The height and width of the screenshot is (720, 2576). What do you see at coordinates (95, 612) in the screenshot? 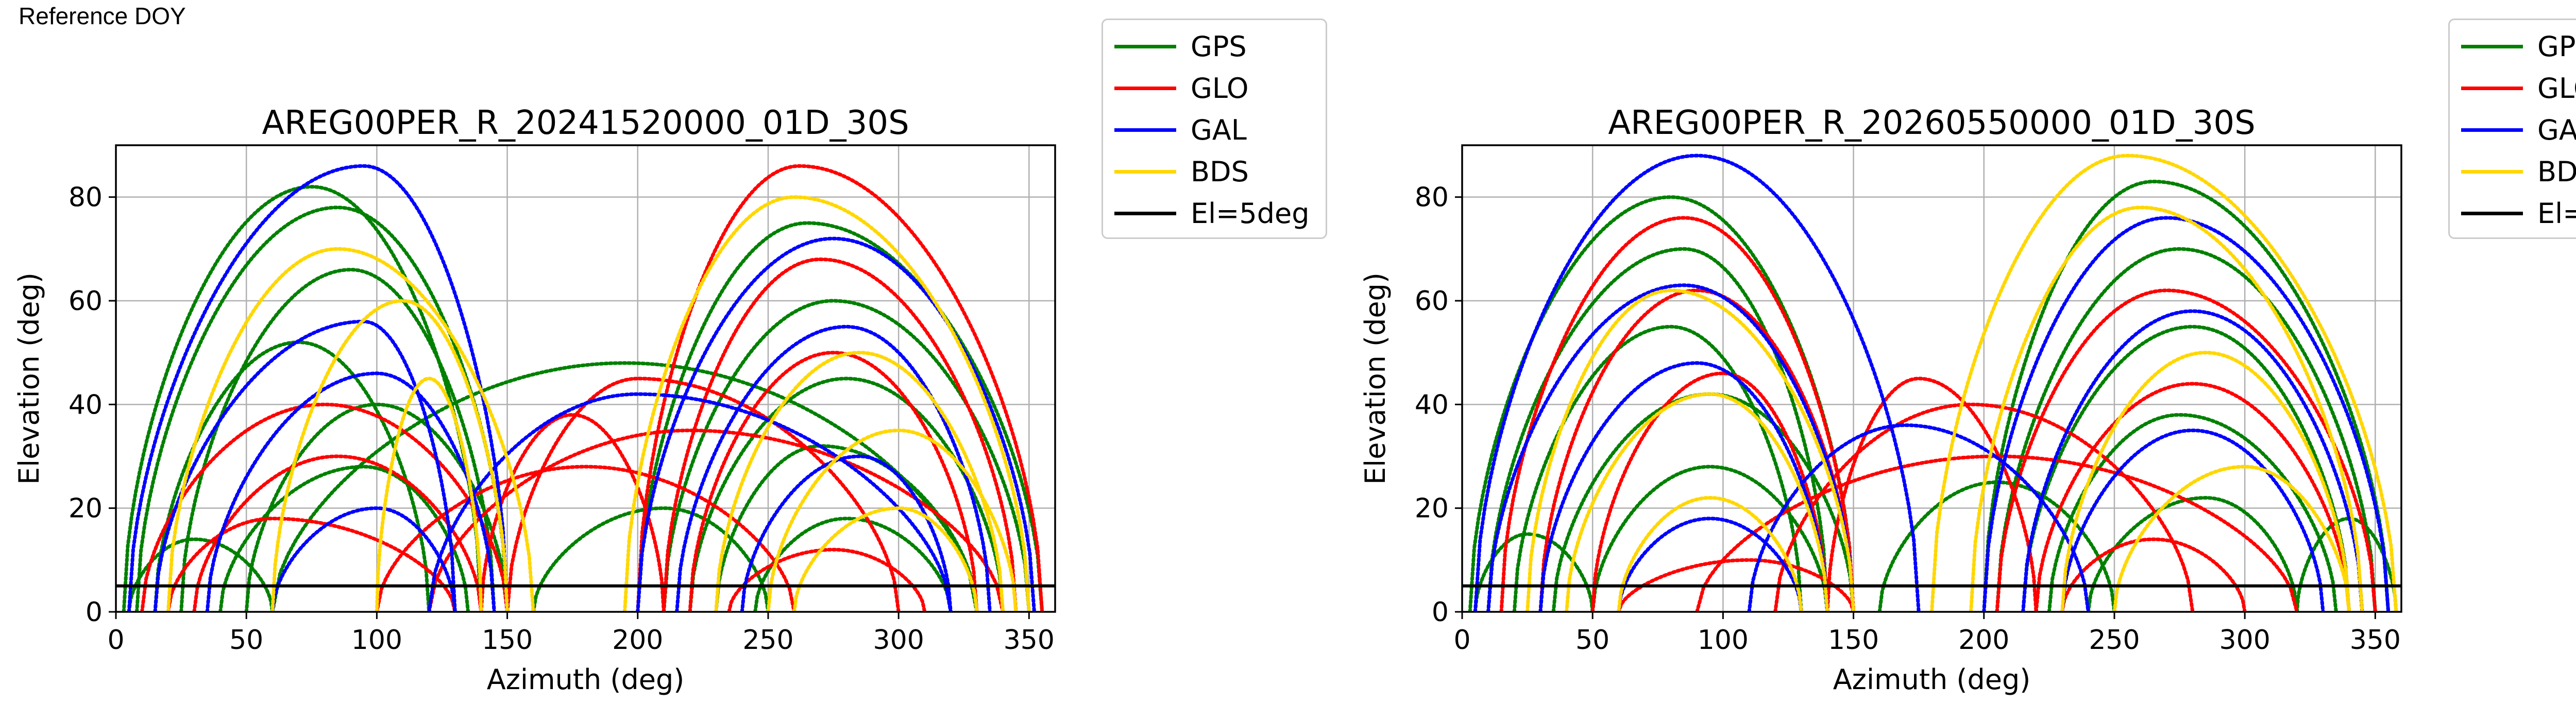
I see `y-tick-label: 0` at bounding box center [95, 612].